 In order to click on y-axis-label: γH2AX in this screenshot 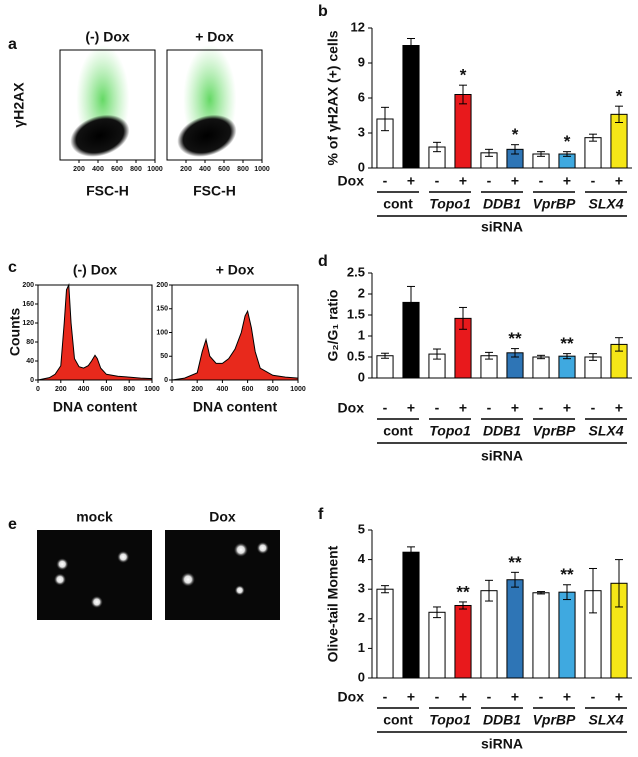, I will do `click(19, 105)`.